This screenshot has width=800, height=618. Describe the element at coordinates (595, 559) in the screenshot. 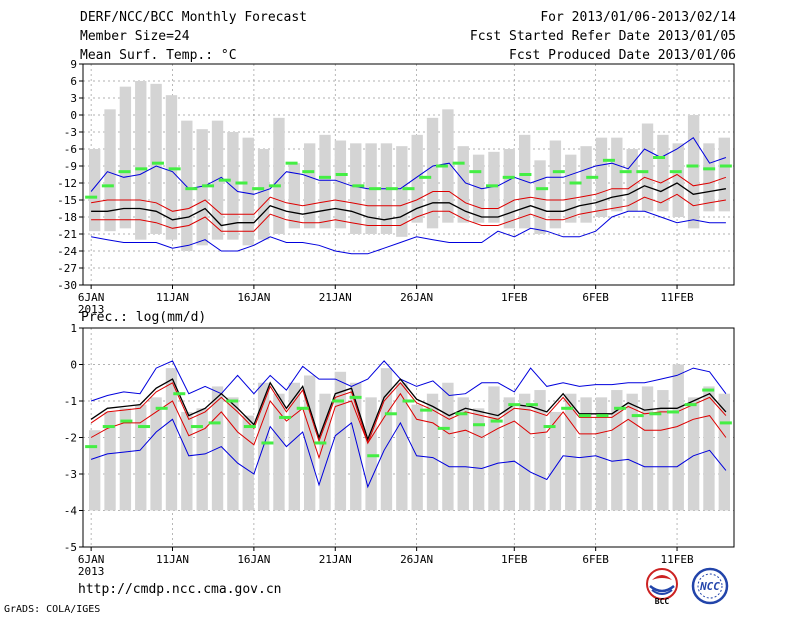

I see `x-tick-label: 6FEB` at that location.